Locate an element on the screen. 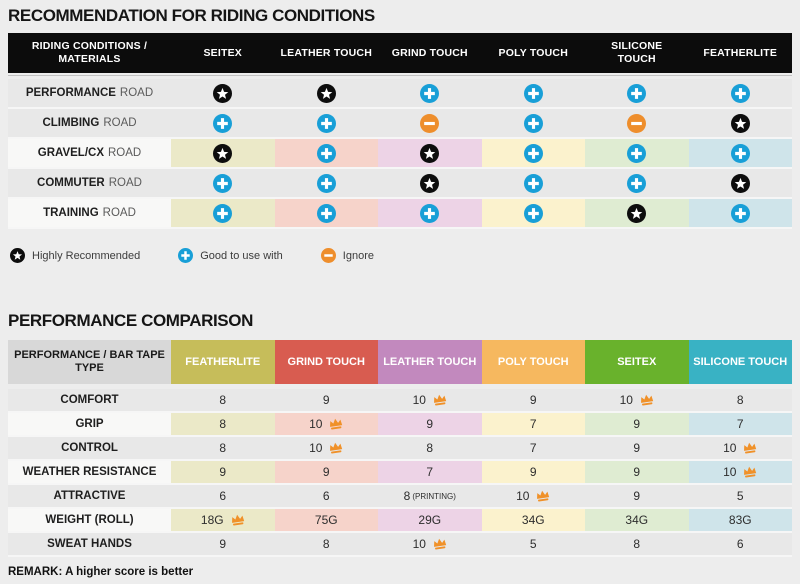 The height and width of the screenshot is (584, 800). legend-item-plus: Good to use with is located at coordinates (230, 255).